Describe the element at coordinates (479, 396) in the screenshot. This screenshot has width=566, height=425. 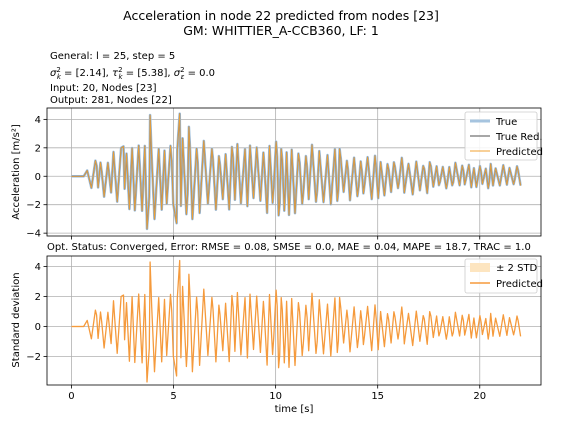
I see `bottom-x-tick-label: 20` at that location.